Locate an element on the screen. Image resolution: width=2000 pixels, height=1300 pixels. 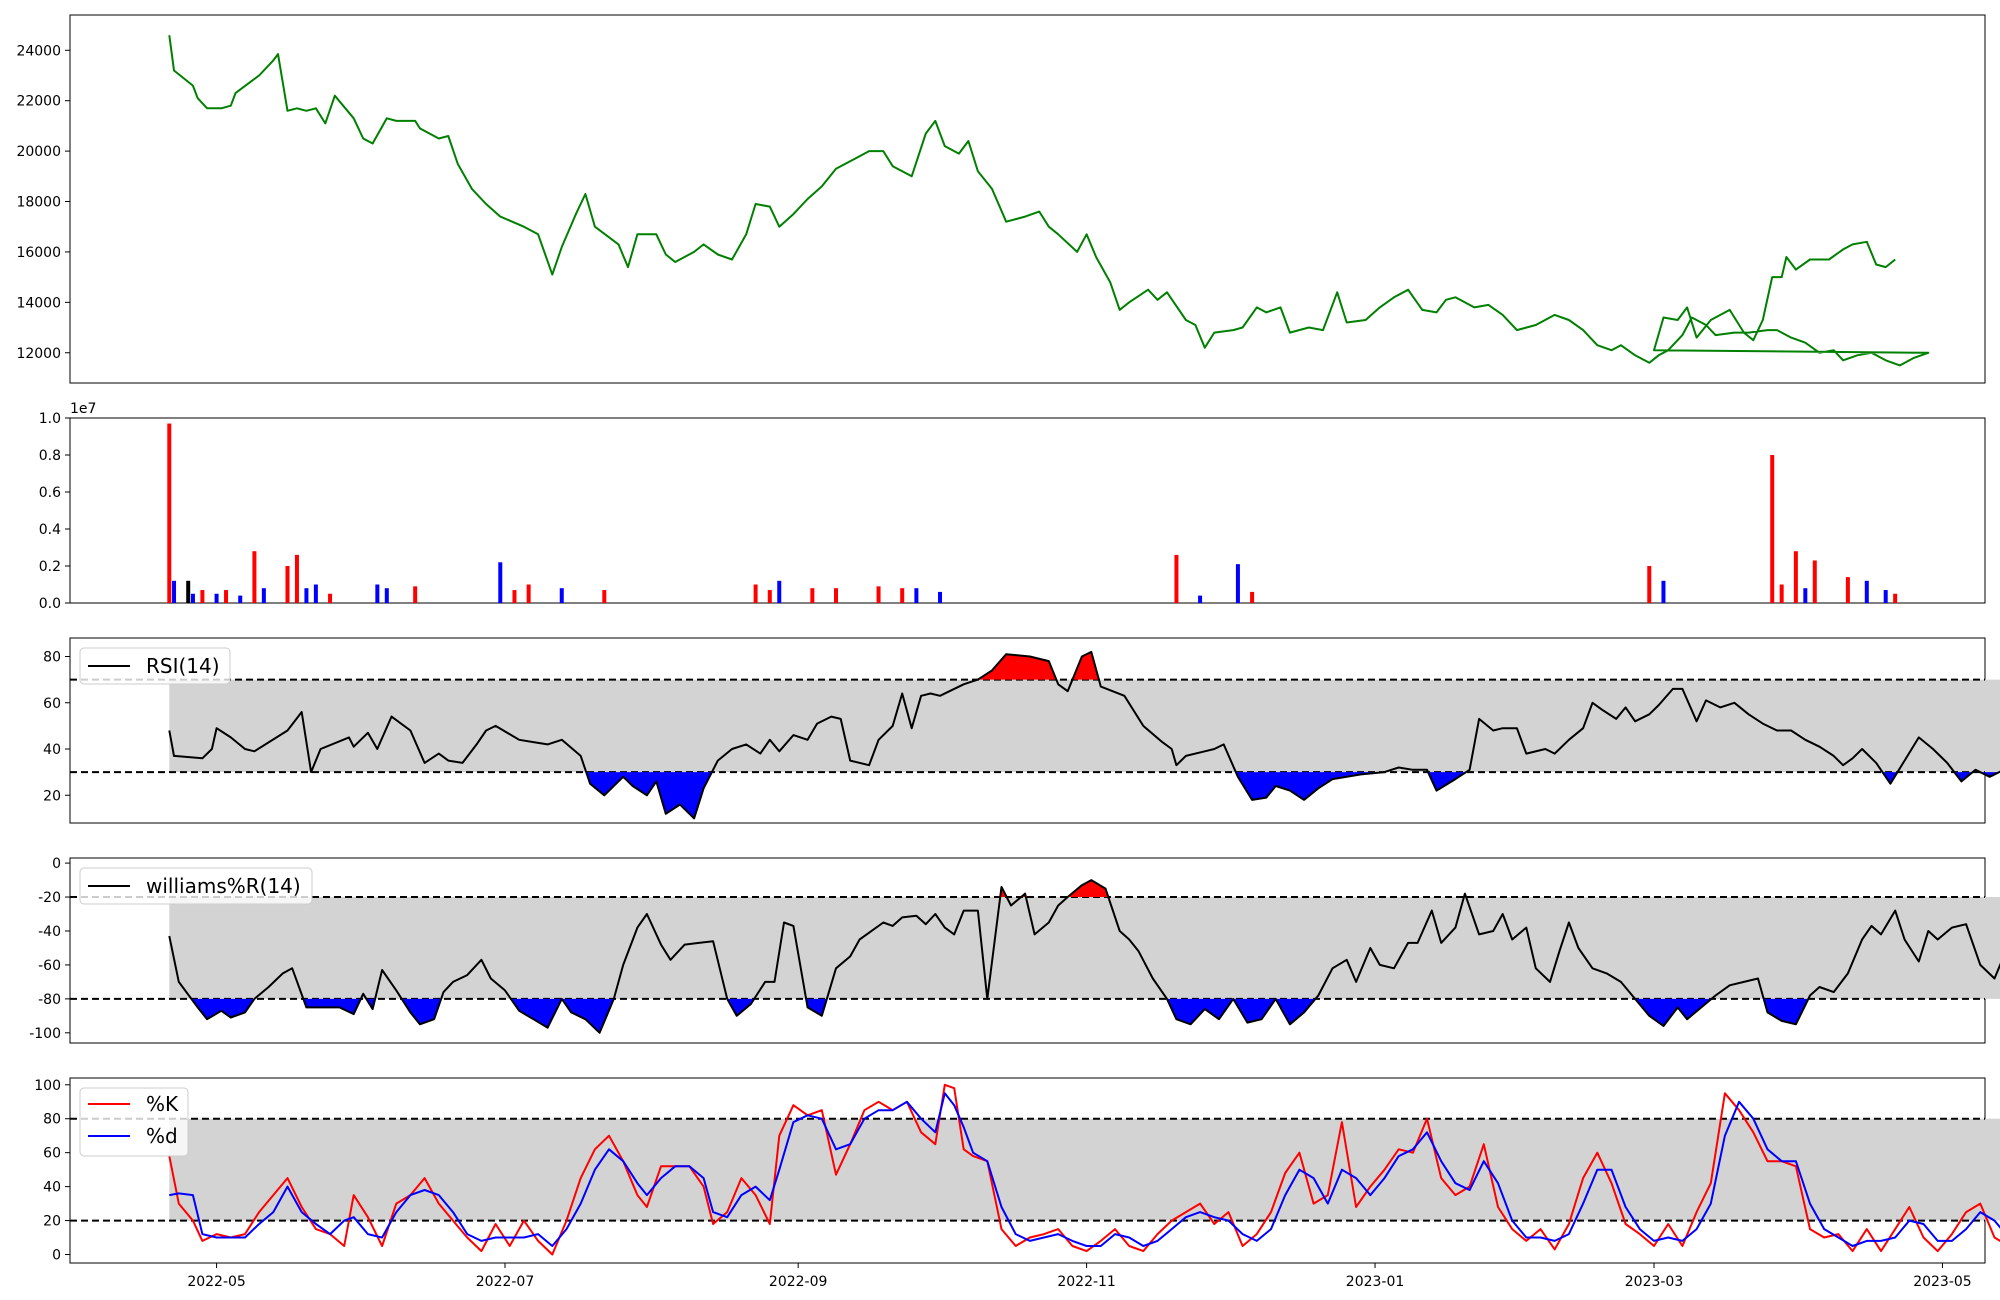
williams-legend-box is located at coordinates (196, 886).